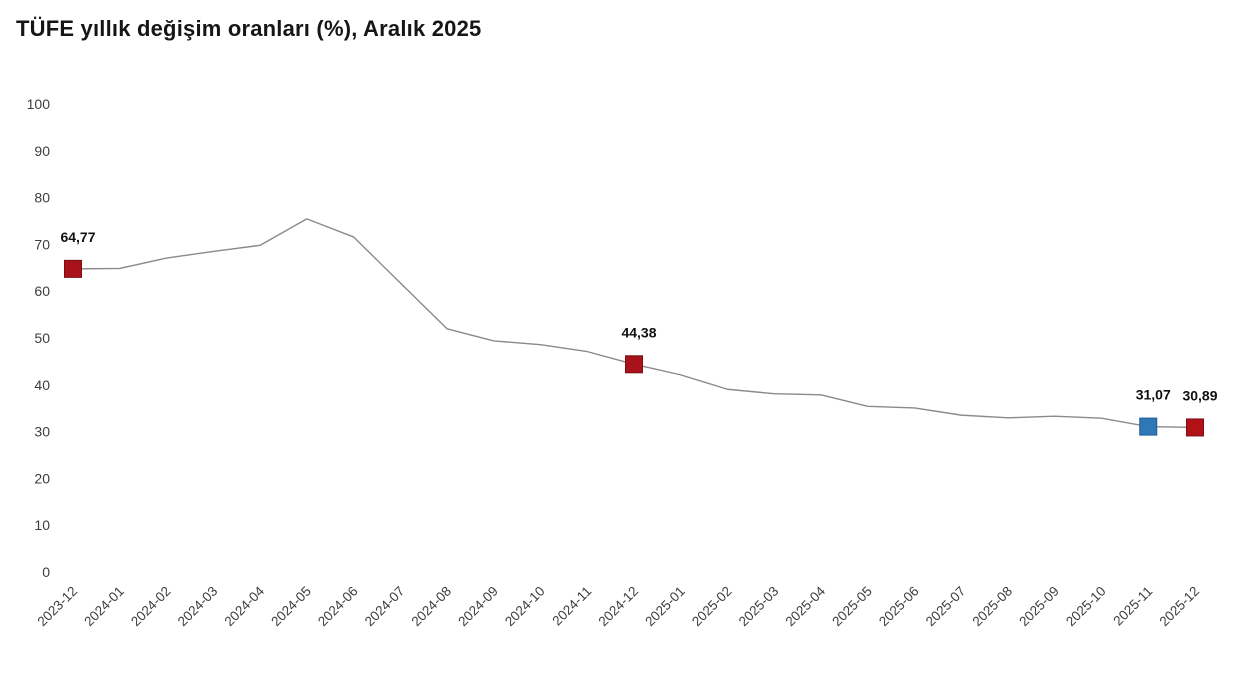  What do you see at coordinates (42, 525) in the screenshot?
I see `y-axis-tick-label: 10` at bounding box center [42, 525].